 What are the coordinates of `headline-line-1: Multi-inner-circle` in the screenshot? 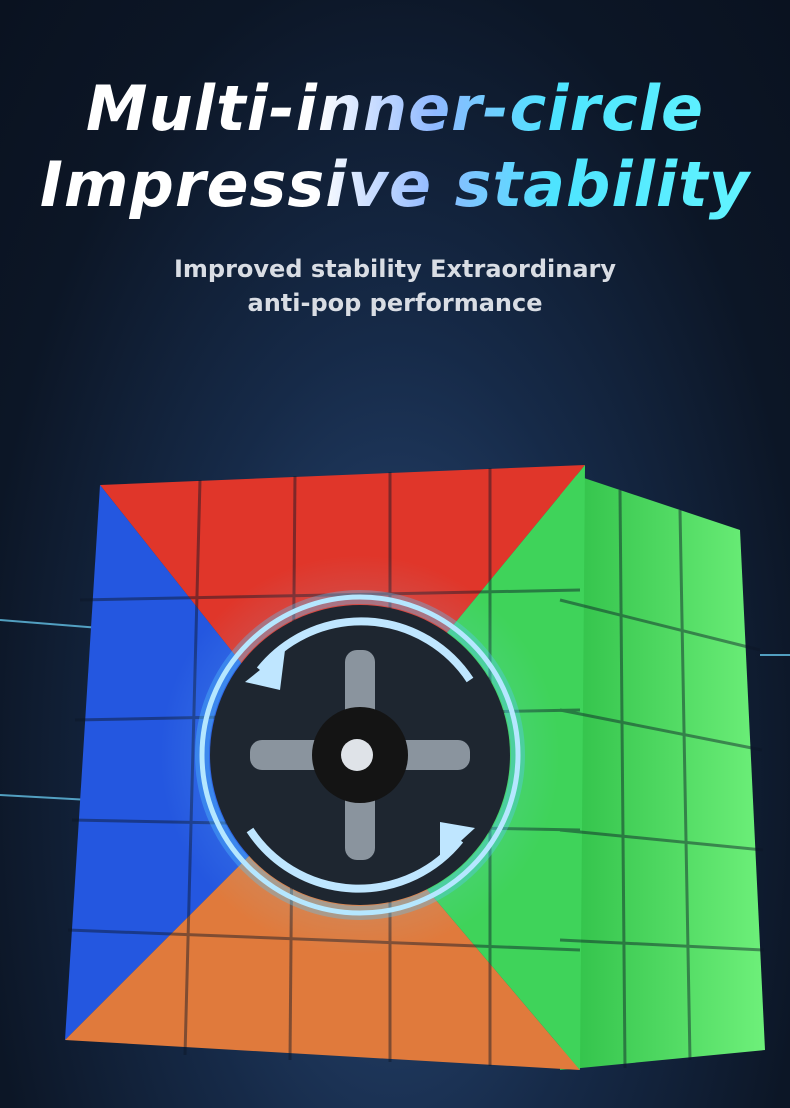 It's located at (395, 109).